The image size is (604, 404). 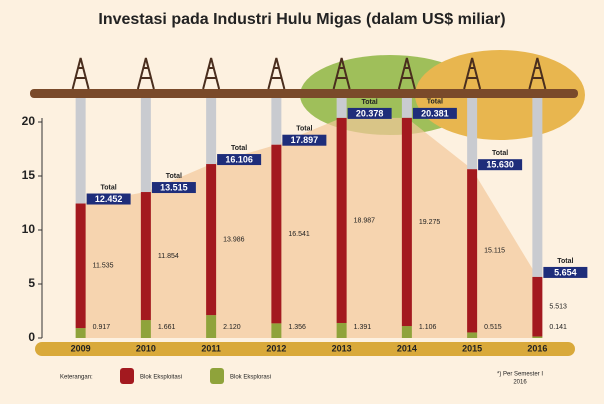 I want to click on footnote: *) Per Semester I, so click(x=520, y=375).